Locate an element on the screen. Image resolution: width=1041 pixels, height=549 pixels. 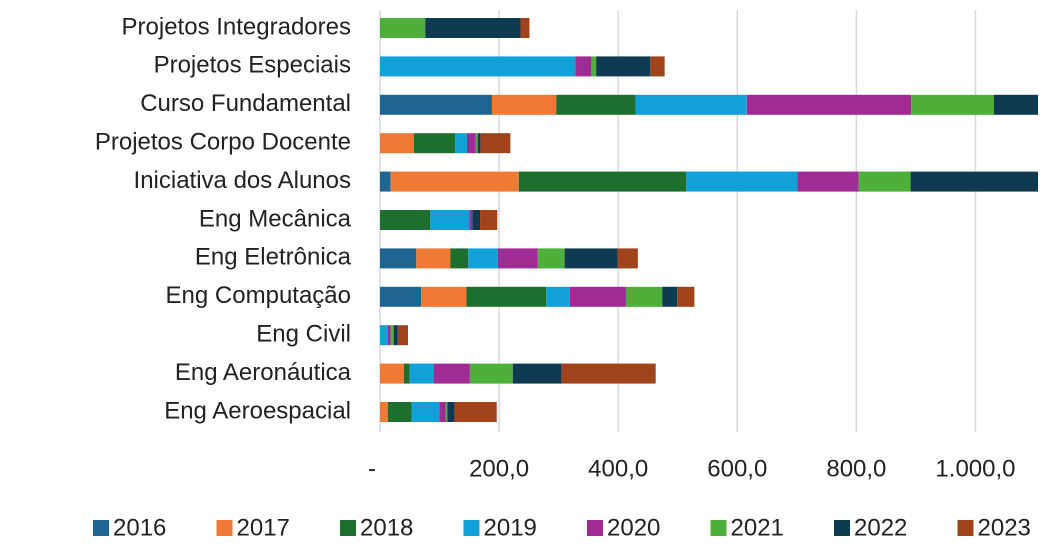
legend-label: 2019 is located at coordinates (510, 527).